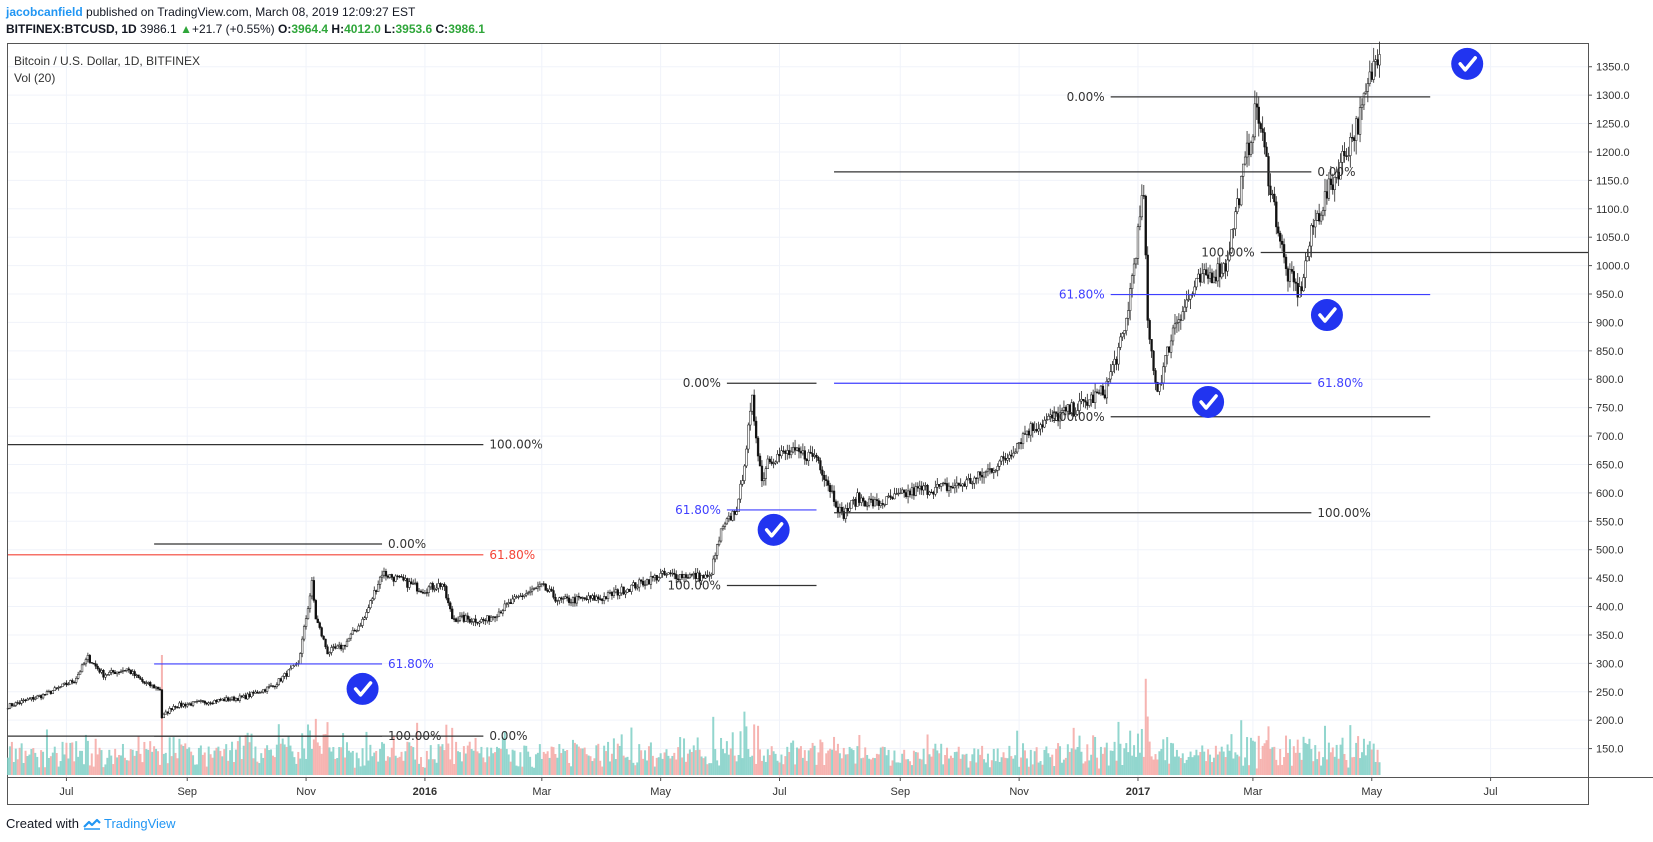  I want to click on price-tick-label: 450.0, so click(1610, 579).